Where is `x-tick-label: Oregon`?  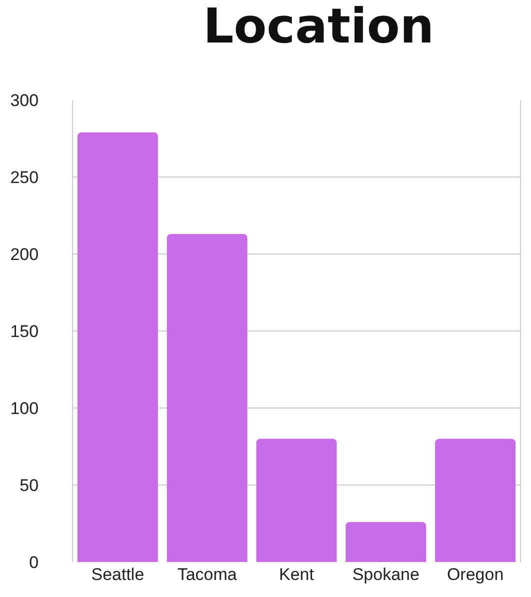
x-tick-label: Oregon is located at coordinates (475, 574).